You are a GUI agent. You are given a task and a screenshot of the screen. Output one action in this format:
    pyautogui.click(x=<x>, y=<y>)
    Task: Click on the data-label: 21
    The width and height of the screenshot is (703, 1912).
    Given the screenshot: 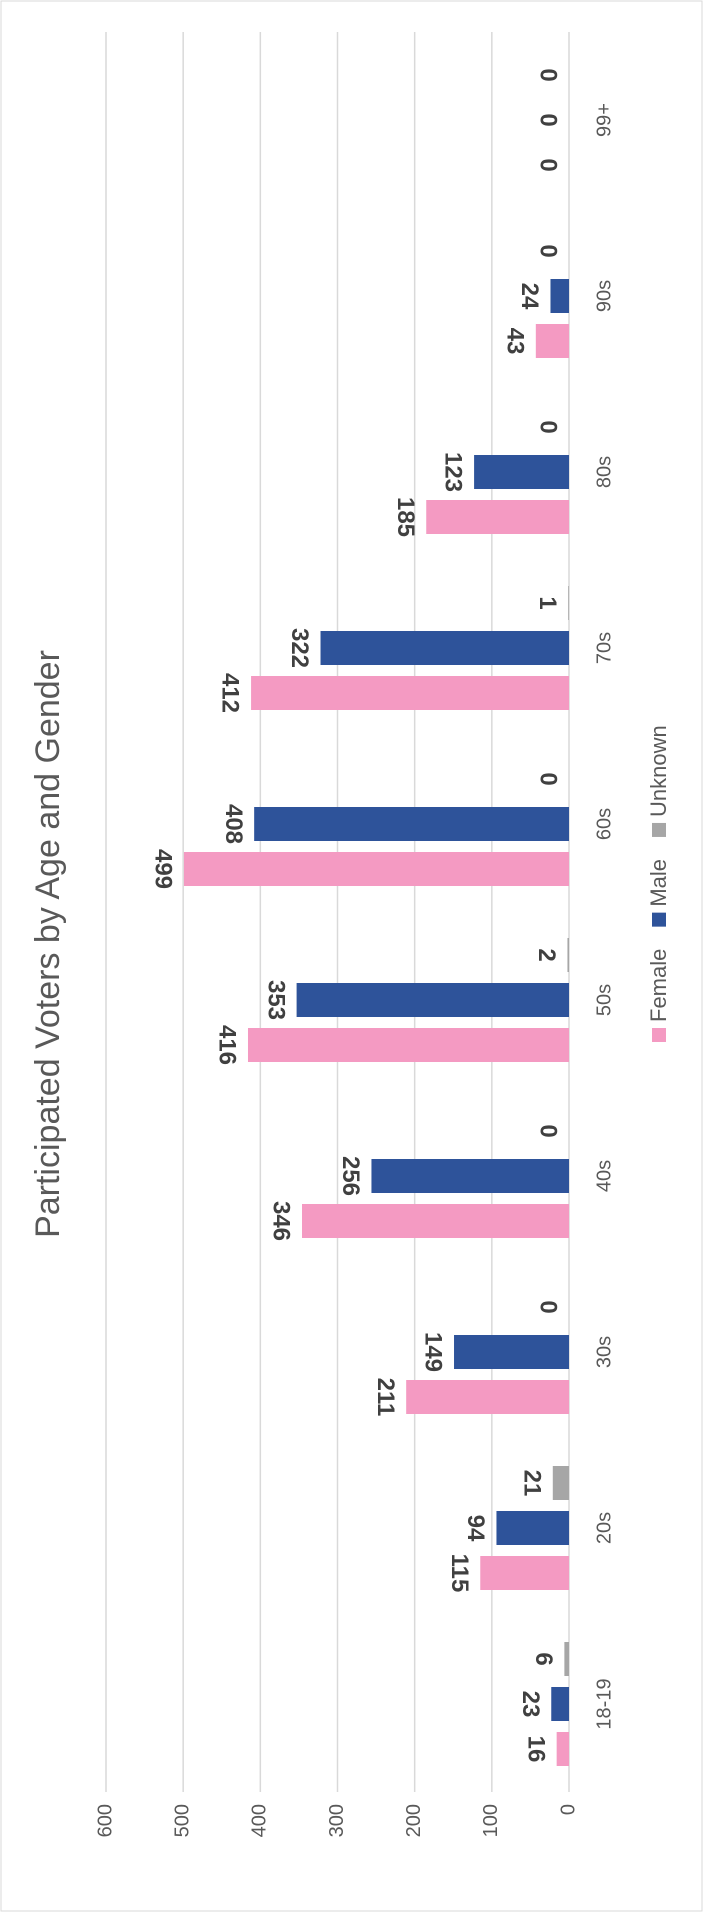 What is the action you would take?
    pyautogui.click(x=531, y=1483)
    